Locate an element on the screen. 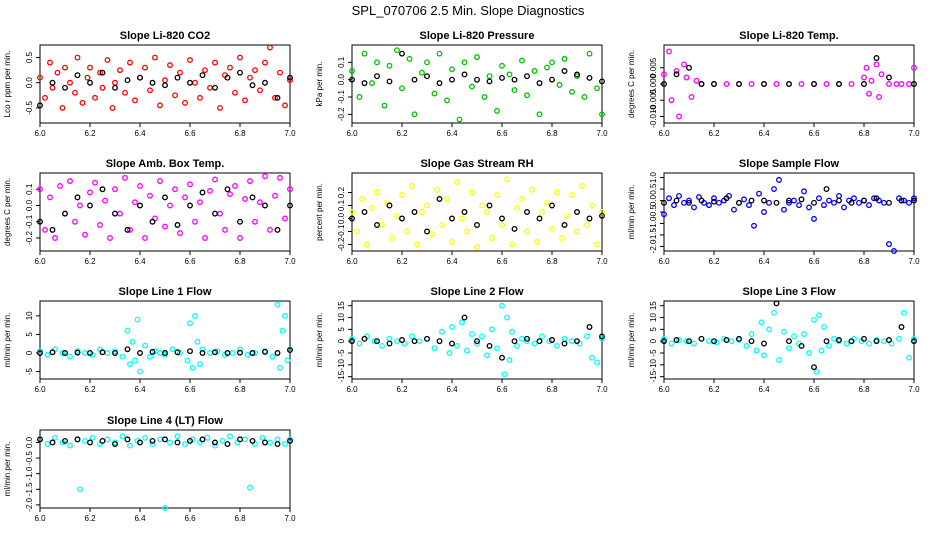 Image resolution: width=936 pixels, height=540 pixels. y-tick-label: -0.5 is located at coordinates (29, 107).